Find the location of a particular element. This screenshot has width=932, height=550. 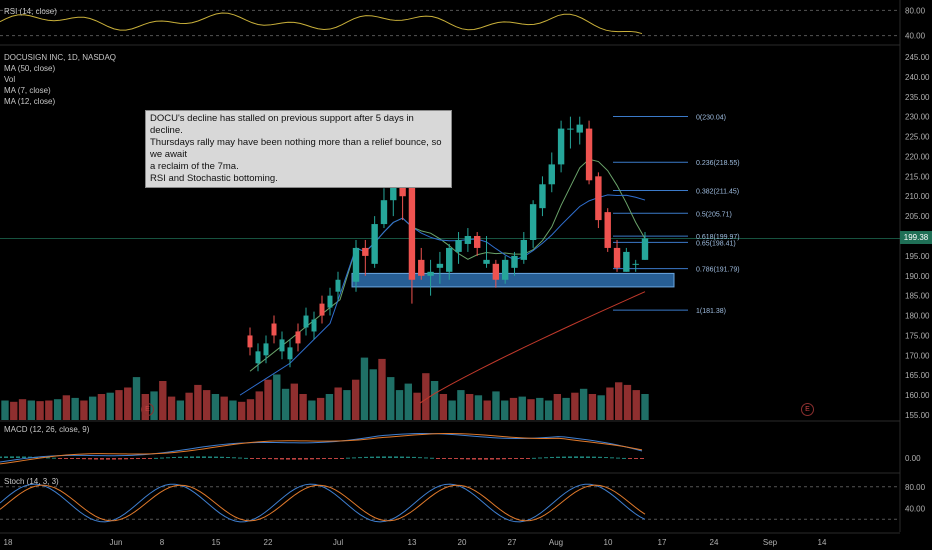

note-line: RSI and Stochastic bottoming. is located at coordinates (214, 178).